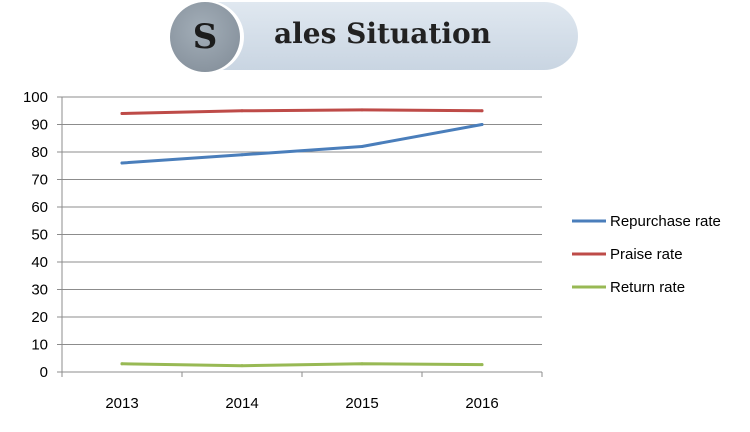  I want to click on chart-title: ales Situation, so click(382, 33).